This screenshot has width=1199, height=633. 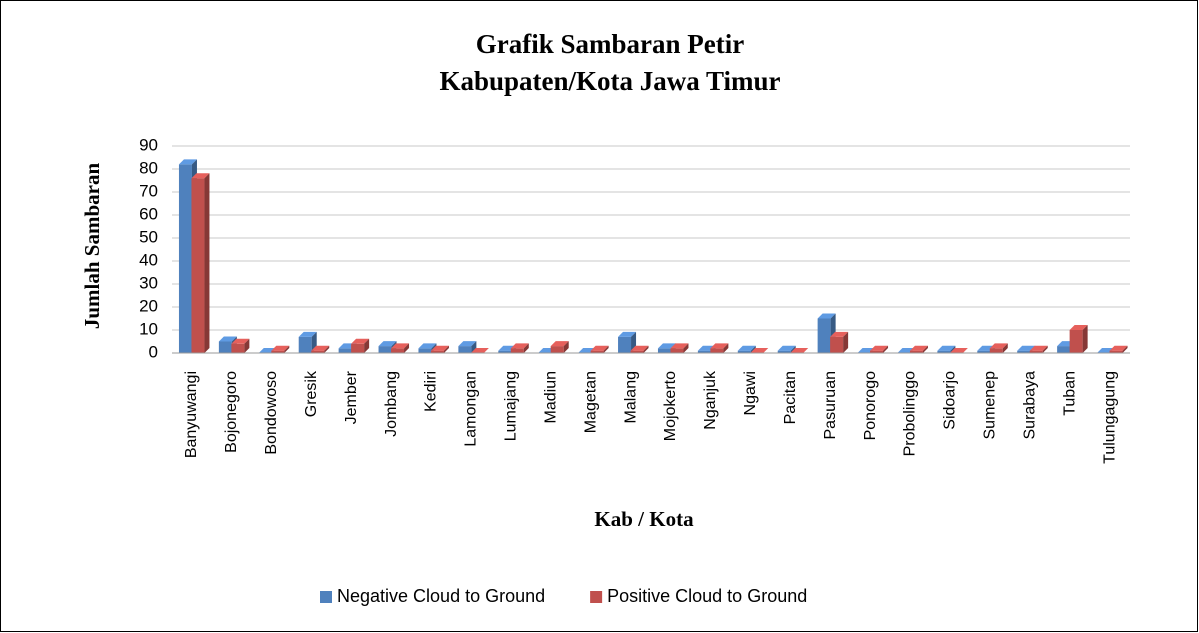 What do you see at coordinates (148, 305) in the screenshot?
I see `y-tick-label: 20` at bounding box center [148, 305].